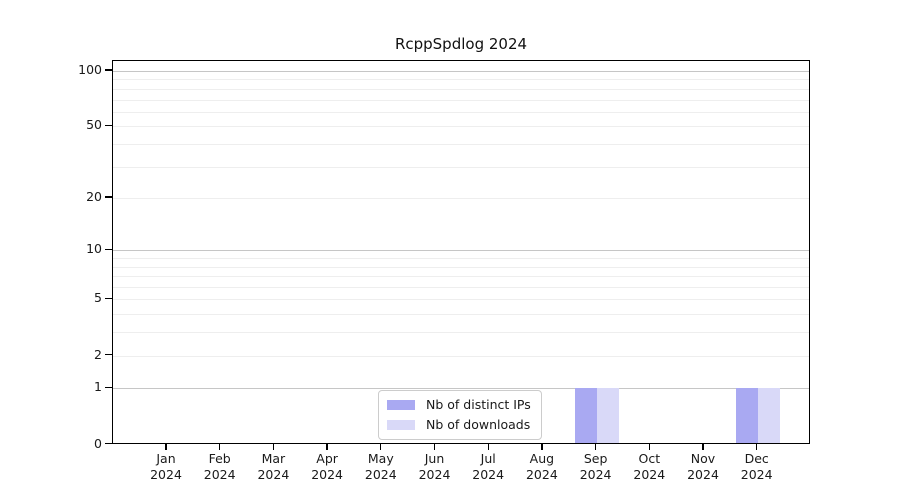  What do you see at coordinates (461, 167) in the screenshot?
I see `minor-gridline-y30` at bounding box center [461, 167].